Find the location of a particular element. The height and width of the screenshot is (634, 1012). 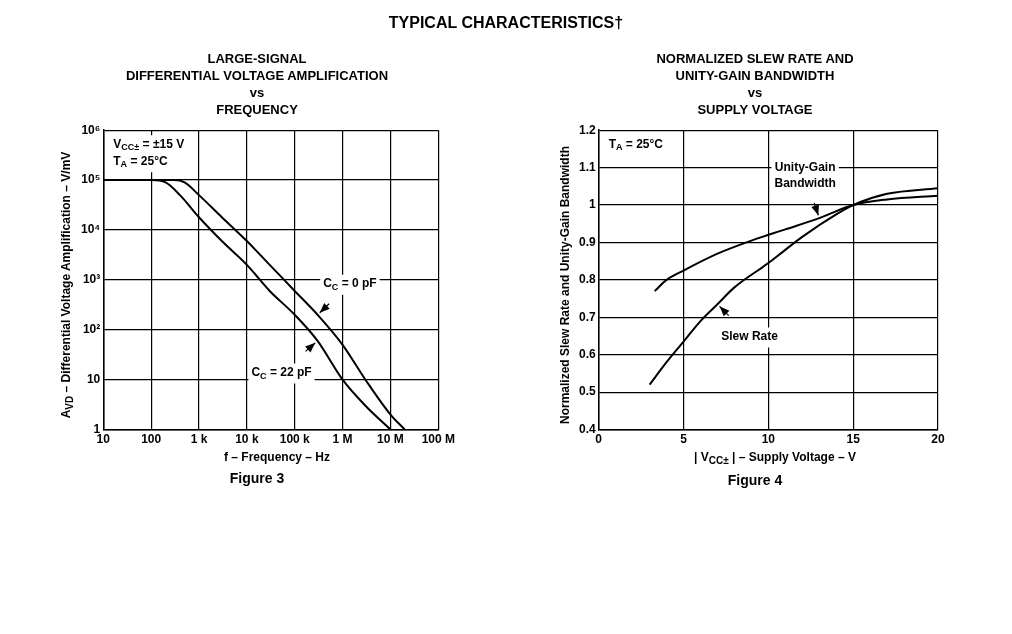

x-tick-label: 20 is located at coordinates (938, 439).